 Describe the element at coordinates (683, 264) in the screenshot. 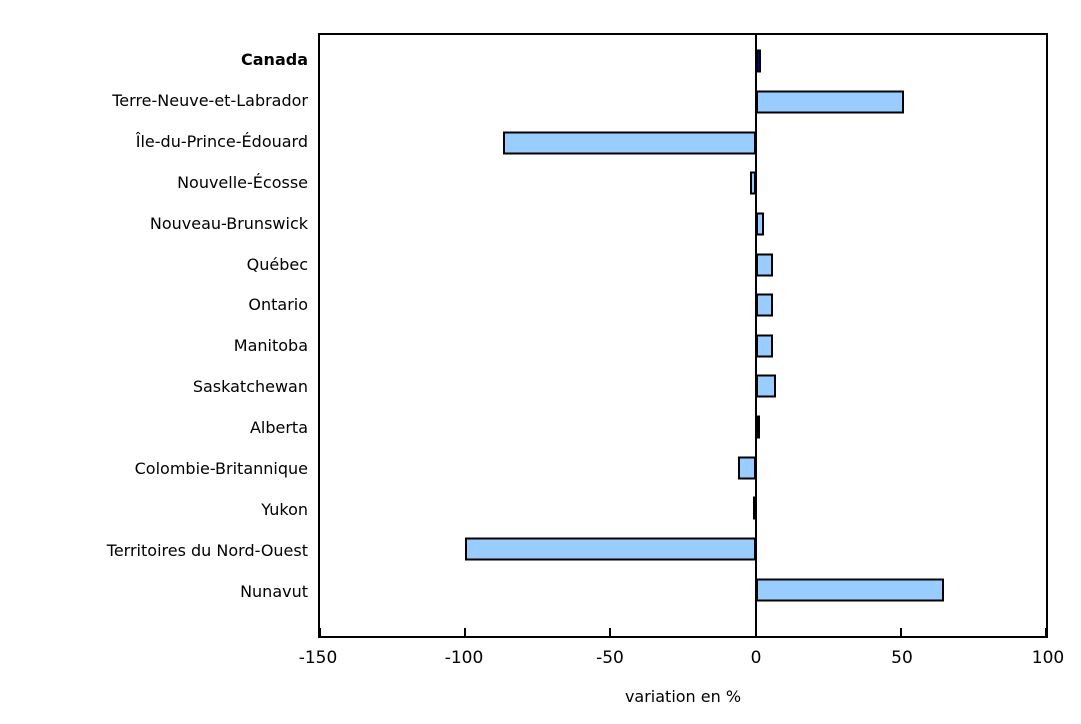

I see `bar-row-quebec` at that location.